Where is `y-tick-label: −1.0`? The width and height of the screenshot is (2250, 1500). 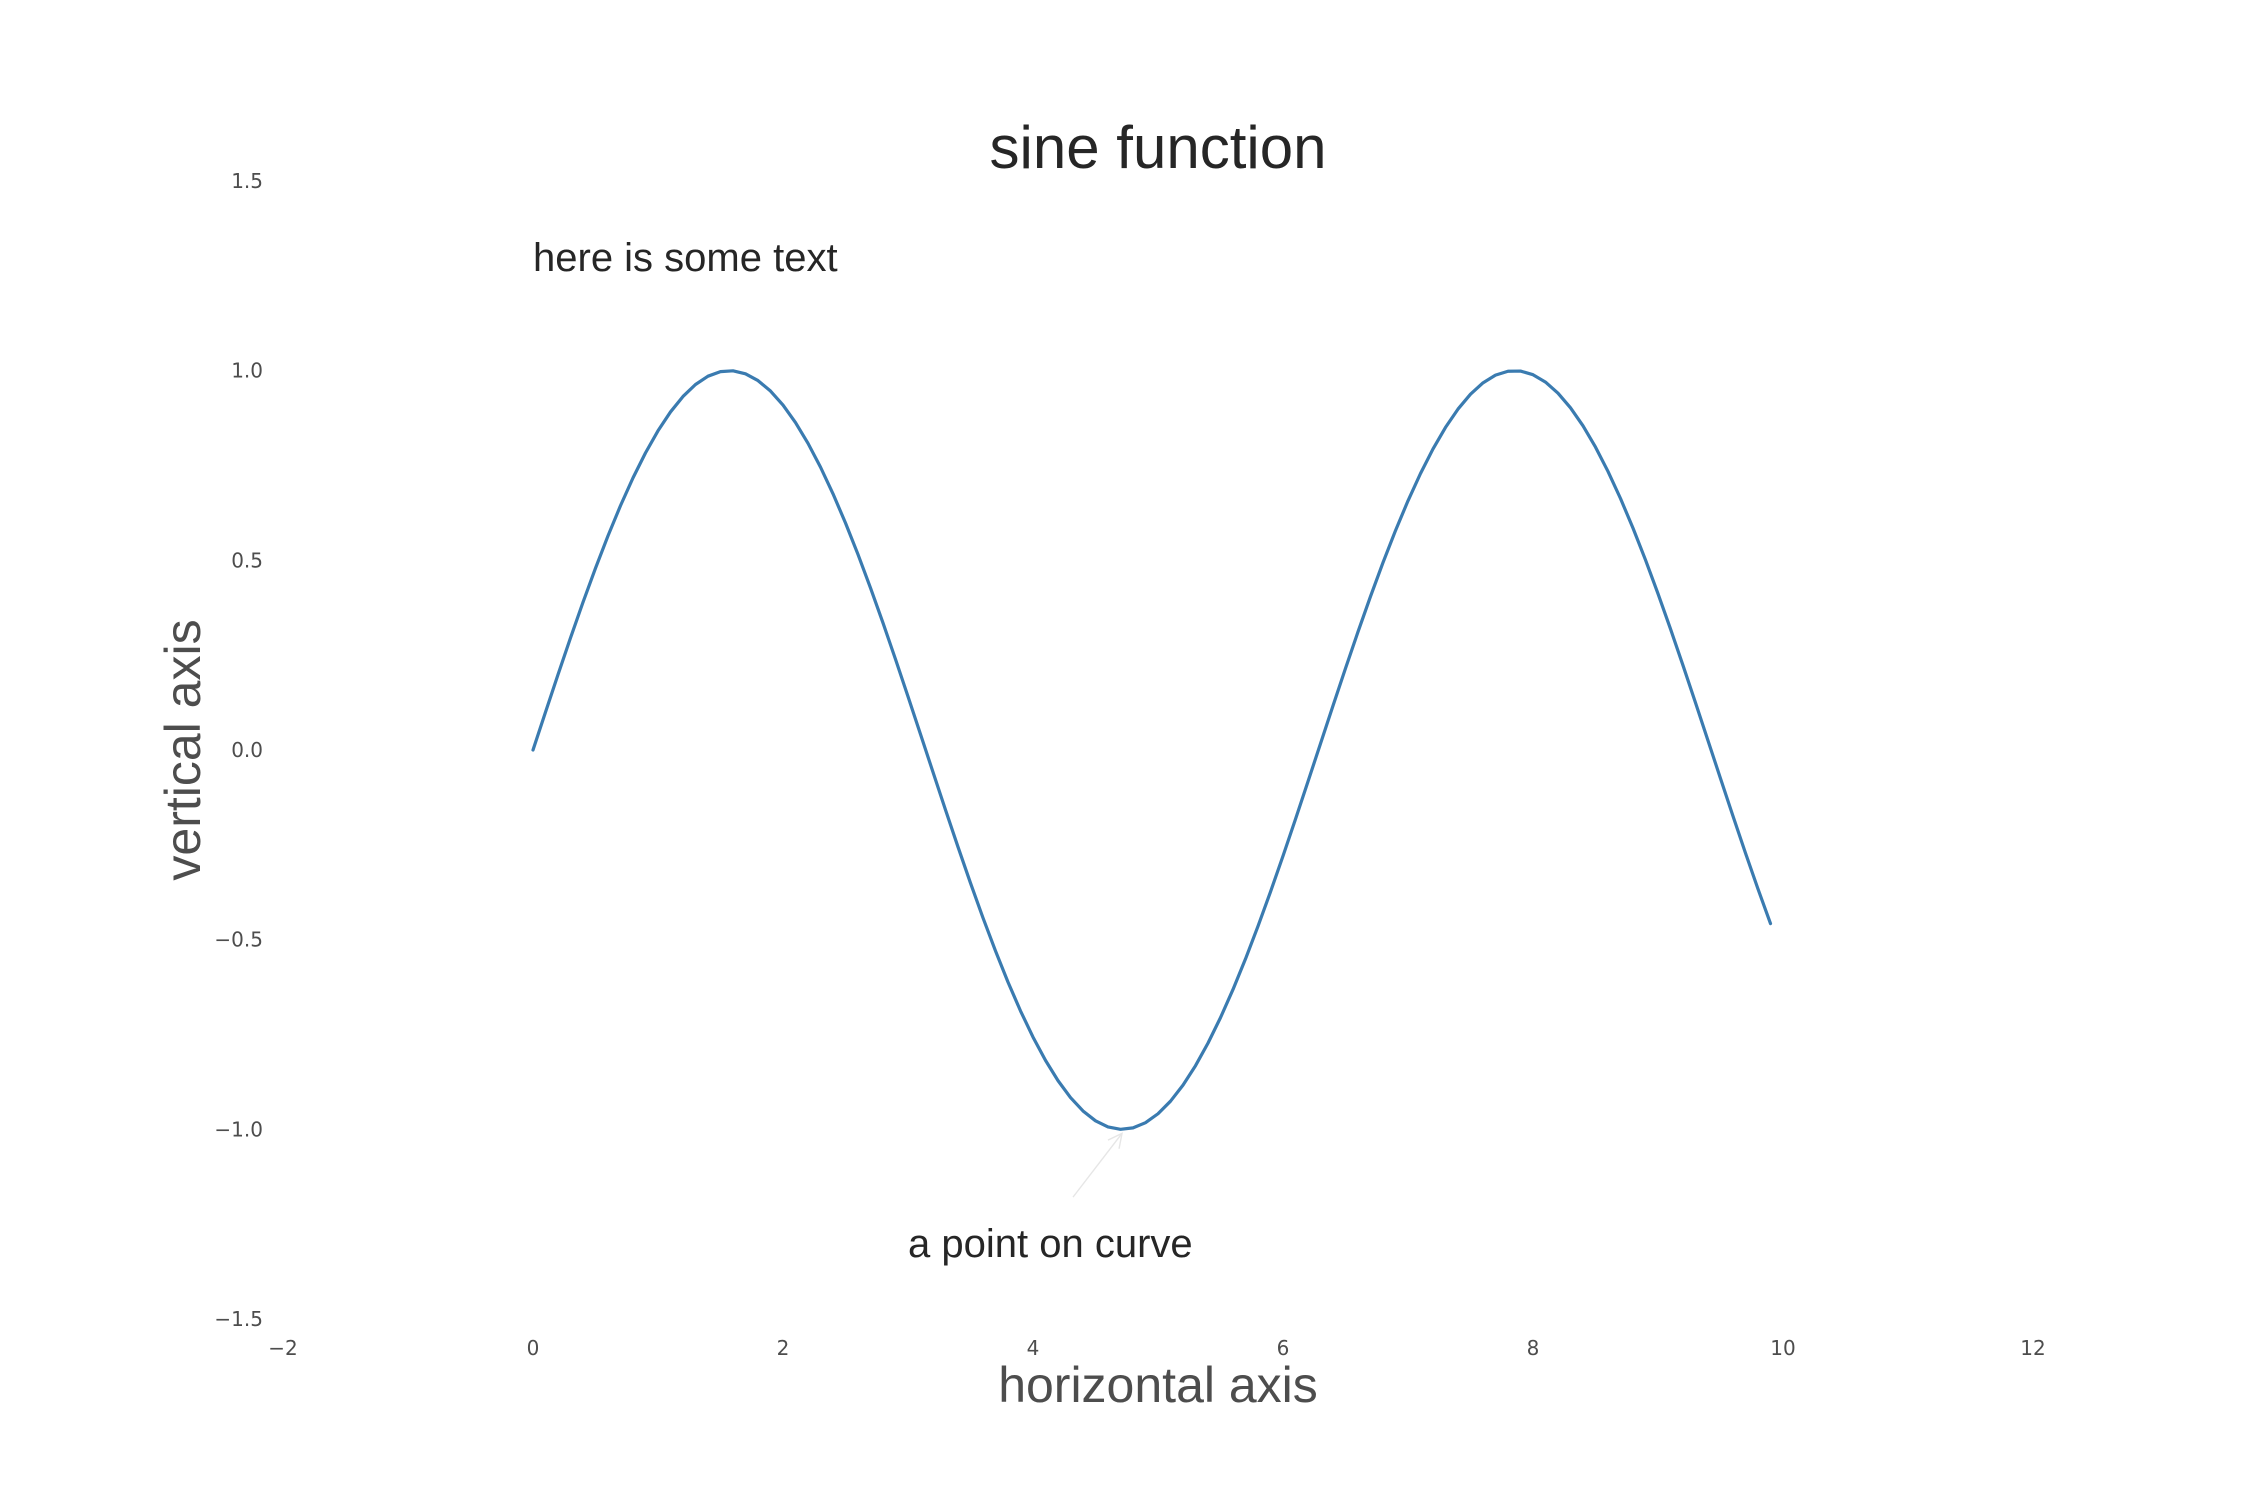
y-tick-label: −1.0 is located at coordinates (238, 1129).